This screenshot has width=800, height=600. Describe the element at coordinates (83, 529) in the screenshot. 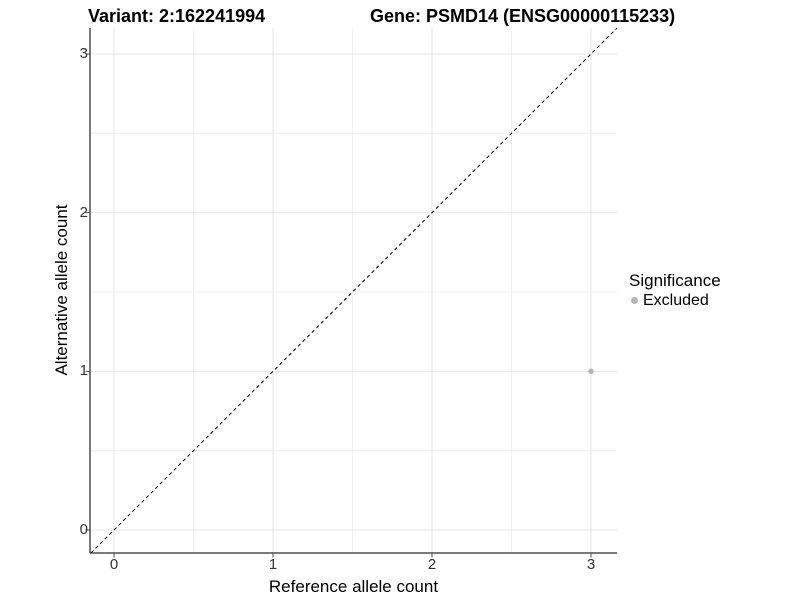

I see `y-tick-label-0: 0` at that location.